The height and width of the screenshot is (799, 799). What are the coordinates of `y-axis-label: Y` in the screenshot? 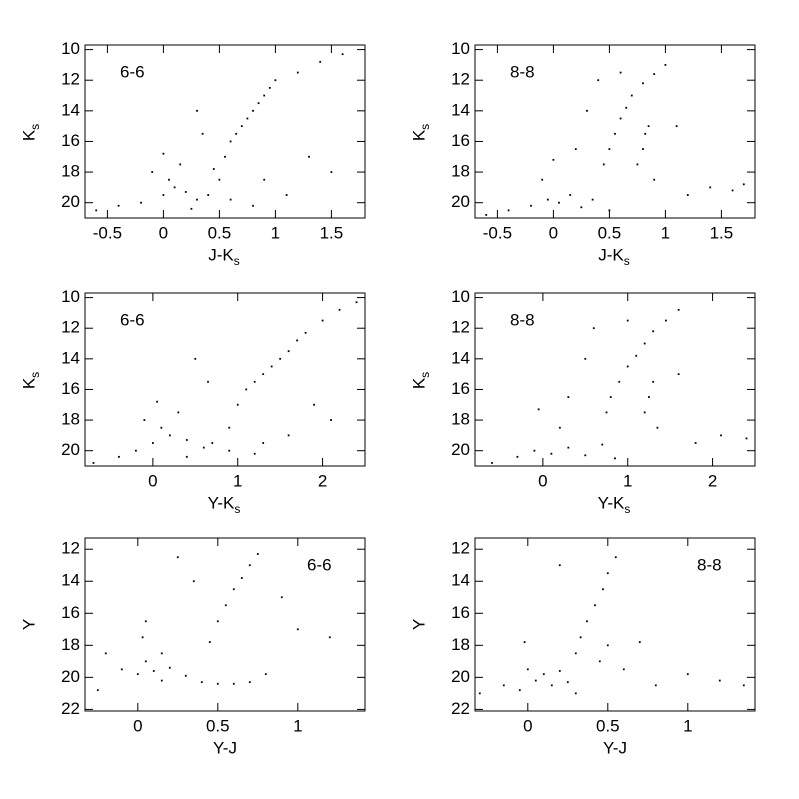 It's located at (418, 624).